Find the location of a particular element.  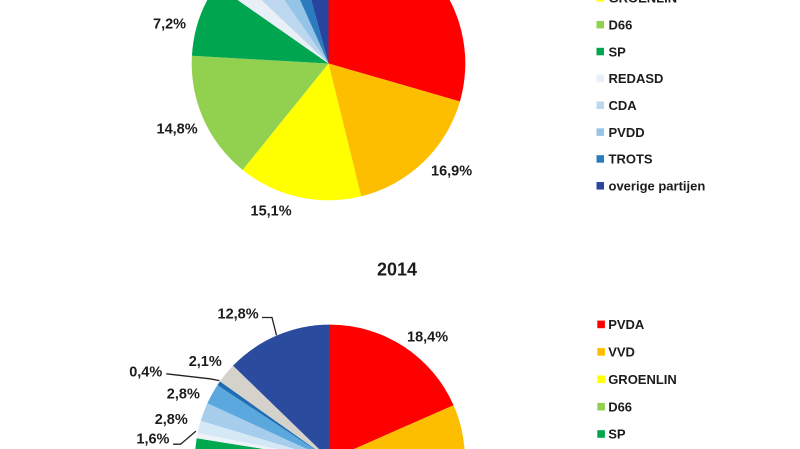

svg-text: 0,4% is located at coordinates (145, 373).